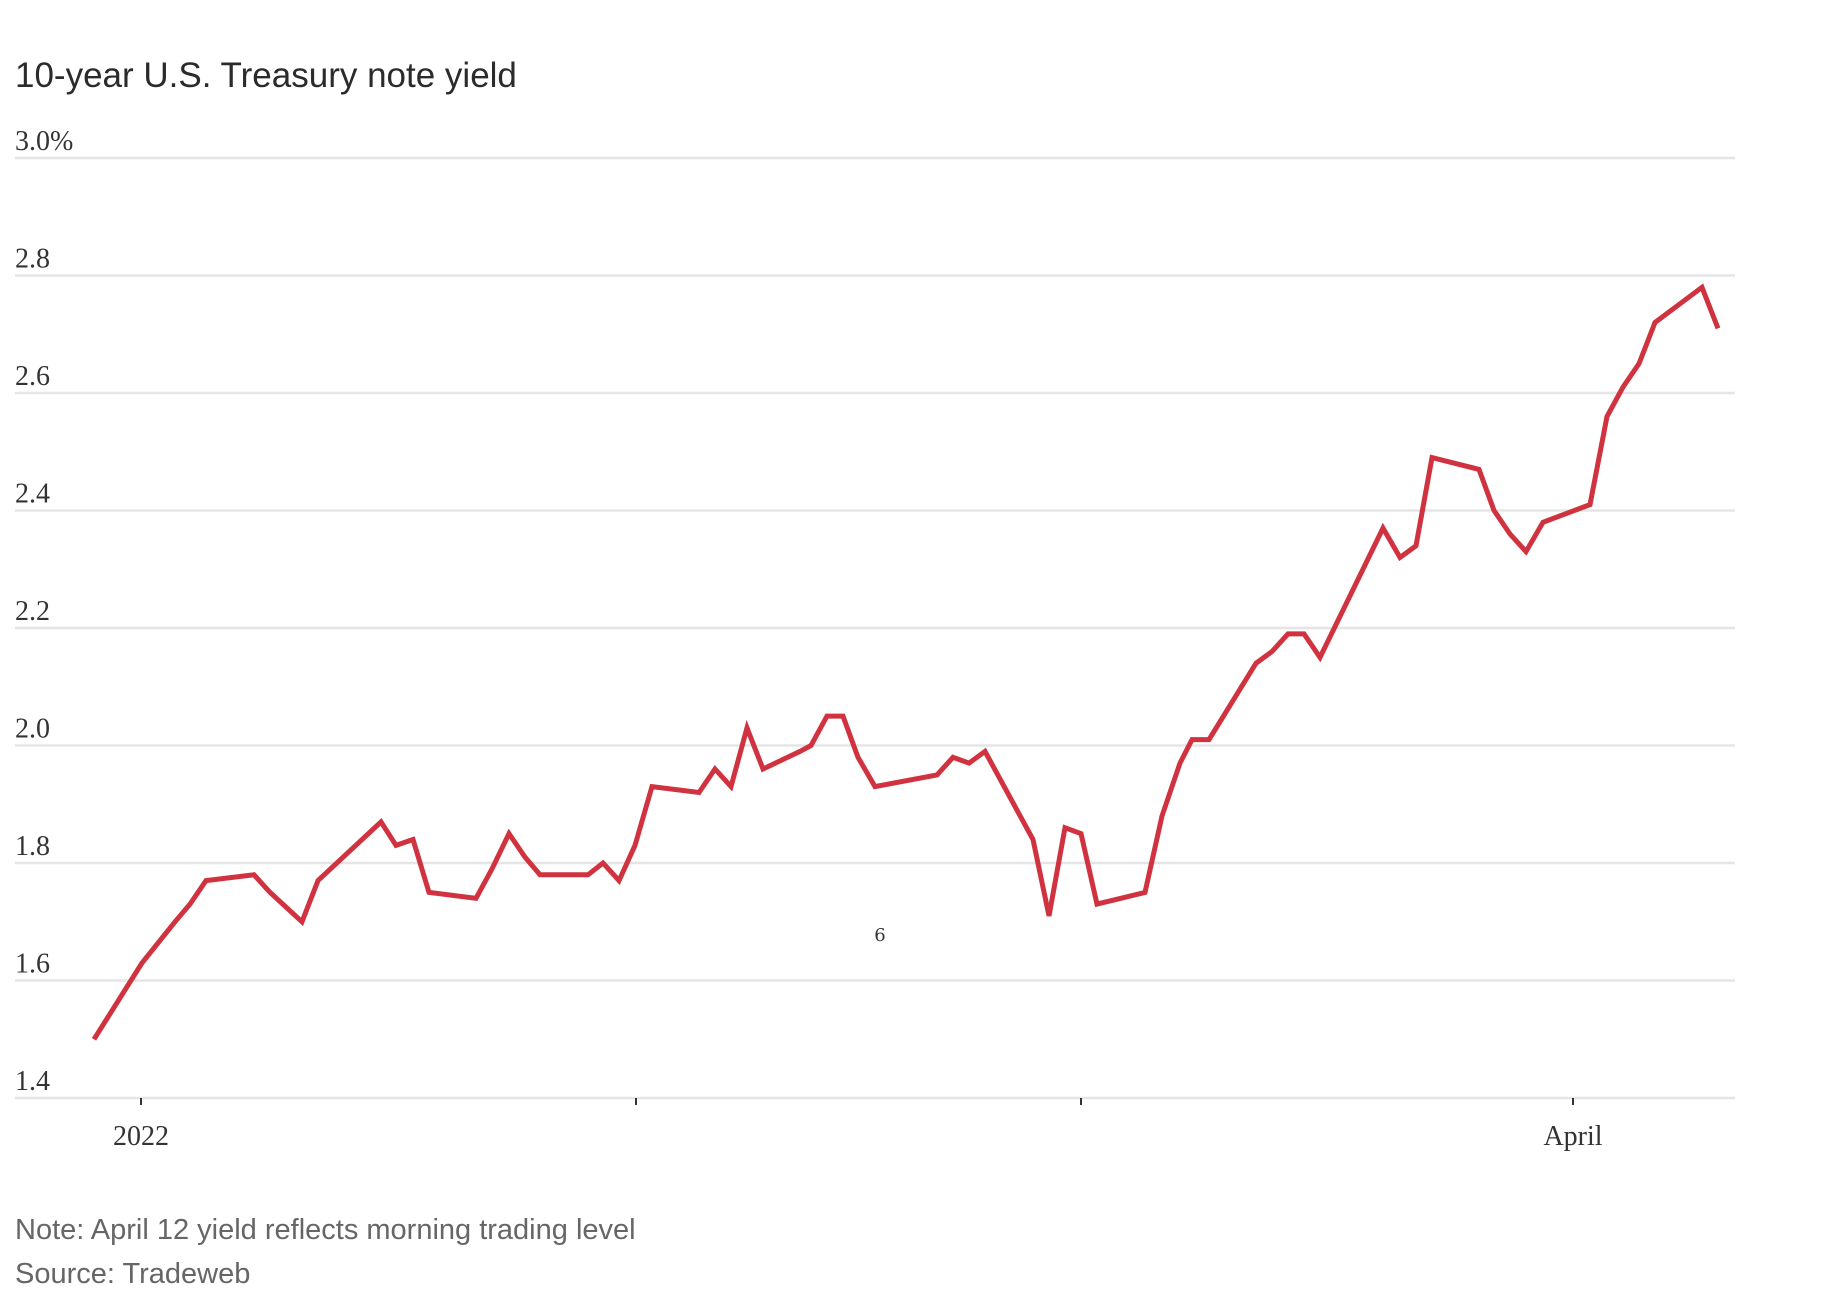 The image size is (1825, 1292). What do you see at coordinates (32, 846) in the screenshot?
I see `y-tick-label: 1.8` at bounding box center [32, 846].